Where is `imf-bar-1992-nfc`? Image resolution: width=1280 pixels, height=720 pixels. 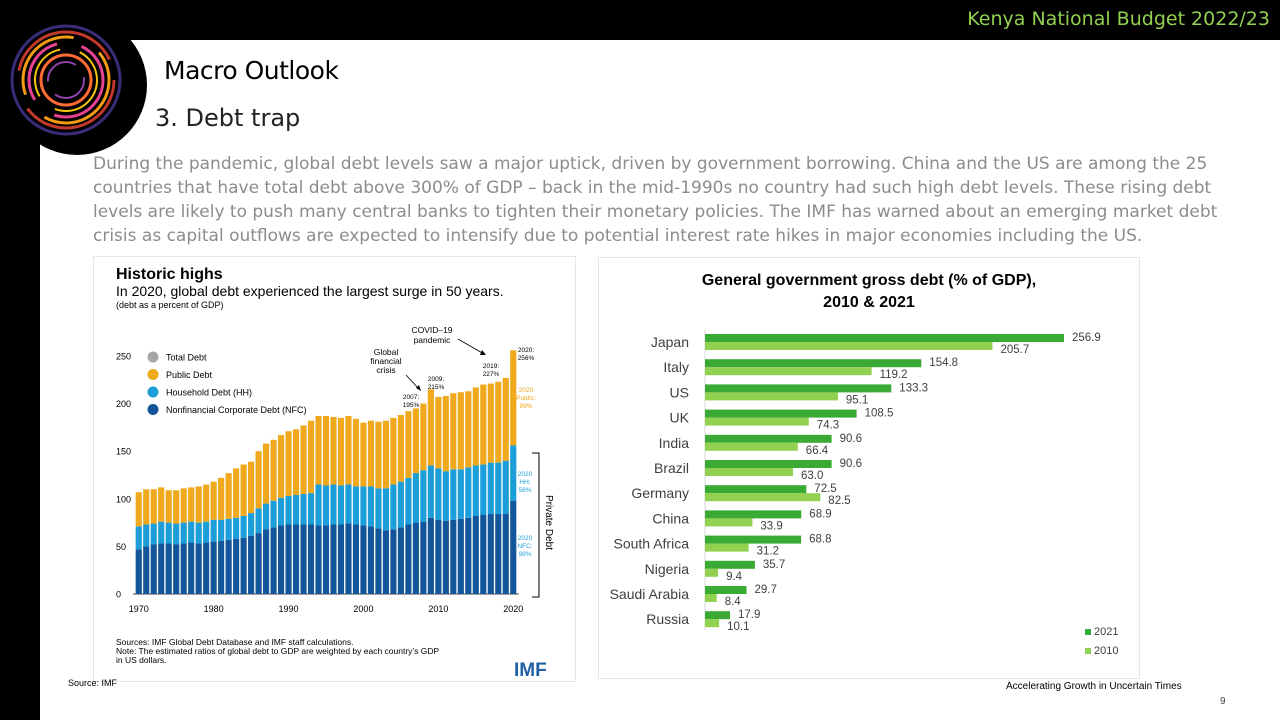 imf-bar-1992-nfc is located at coordinates (303, 559).